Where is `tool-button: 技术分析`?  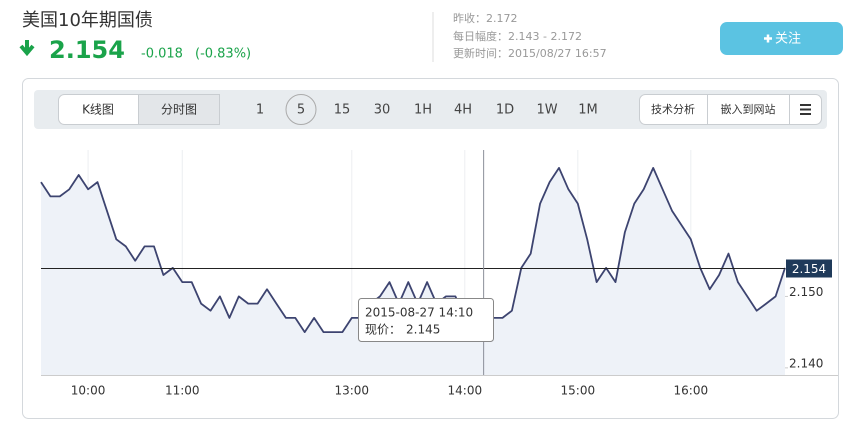
tool-button: 技术分析 is located at coordinates (673, 109).